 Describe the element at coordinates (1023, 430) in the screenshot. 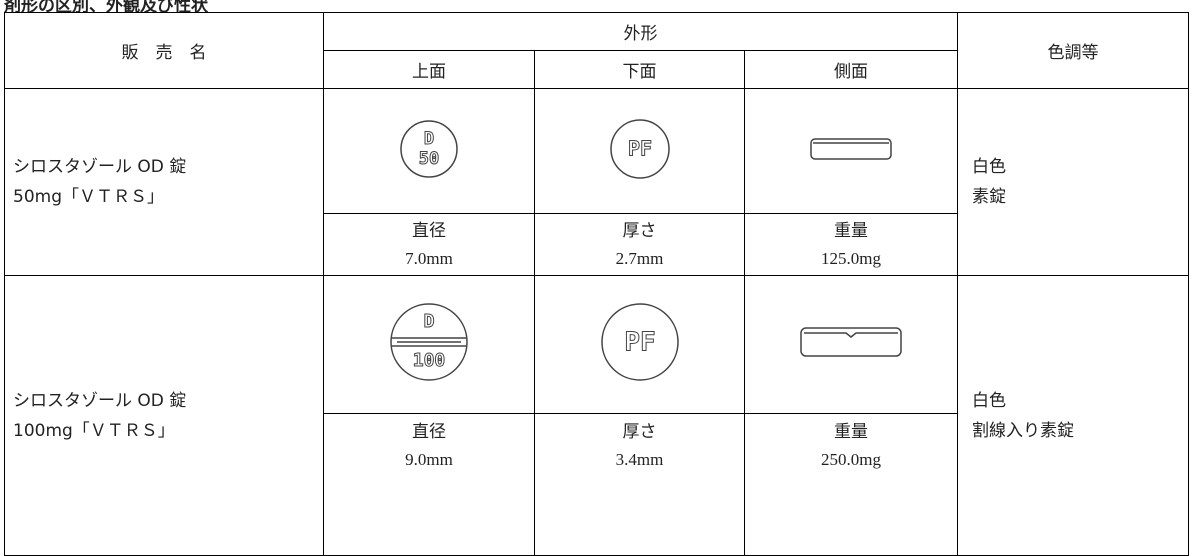

I see `color-line: 割線入り素錠` at that location.